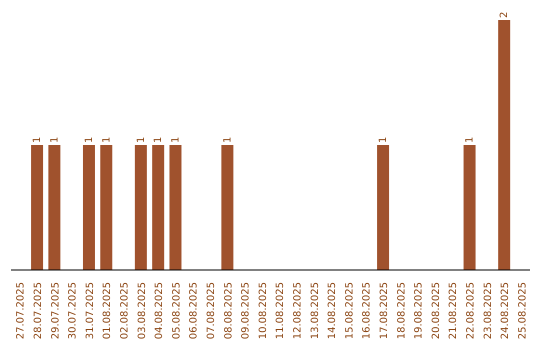  What do you see at coordinates (402, 311) in the screenshot?
I see `x-tick-label: 18.08.2025` at bounding box center [402, 311].